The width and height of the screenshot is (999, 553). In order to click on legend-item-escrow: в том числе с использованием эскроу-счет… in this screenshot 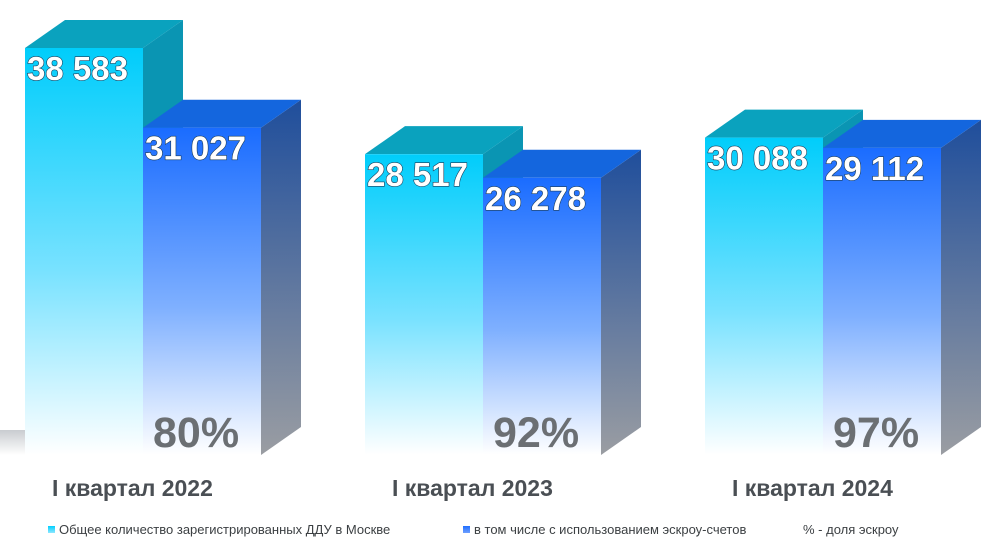, I will do `click(604, 529)`.